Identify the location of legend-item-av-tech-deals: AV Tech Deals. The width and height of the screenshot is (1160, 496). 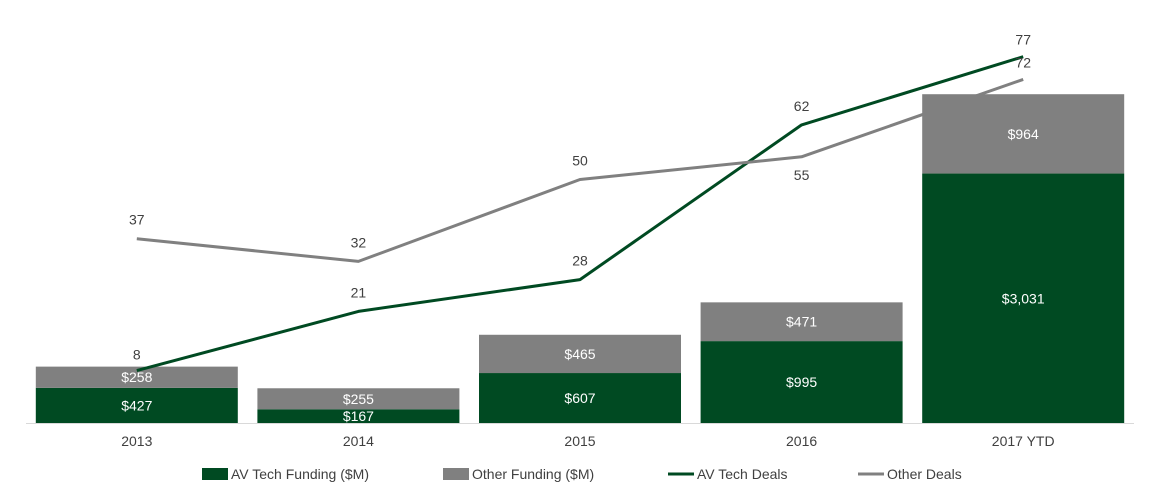
(728, 474).